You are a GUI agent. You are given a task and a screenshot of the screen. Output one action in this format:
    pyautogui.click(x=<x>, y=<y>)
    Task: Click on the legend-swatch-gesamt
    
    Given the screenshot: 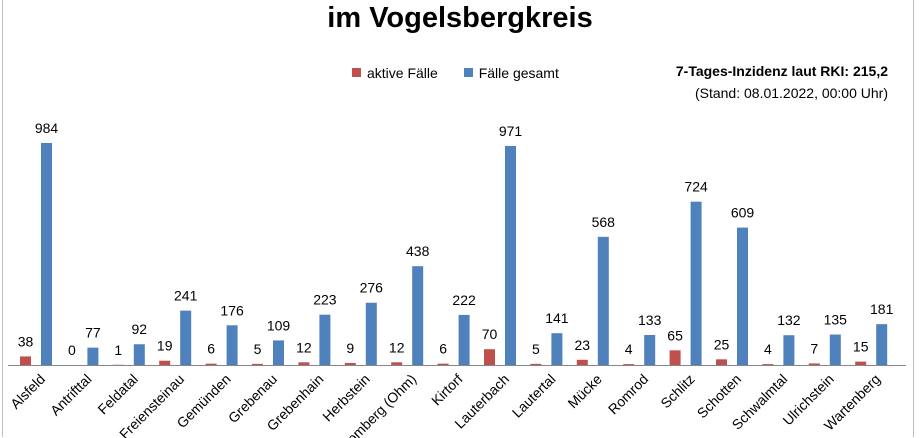 What is the action you would take?
    pyautogui.click(x=468, y=72)
    